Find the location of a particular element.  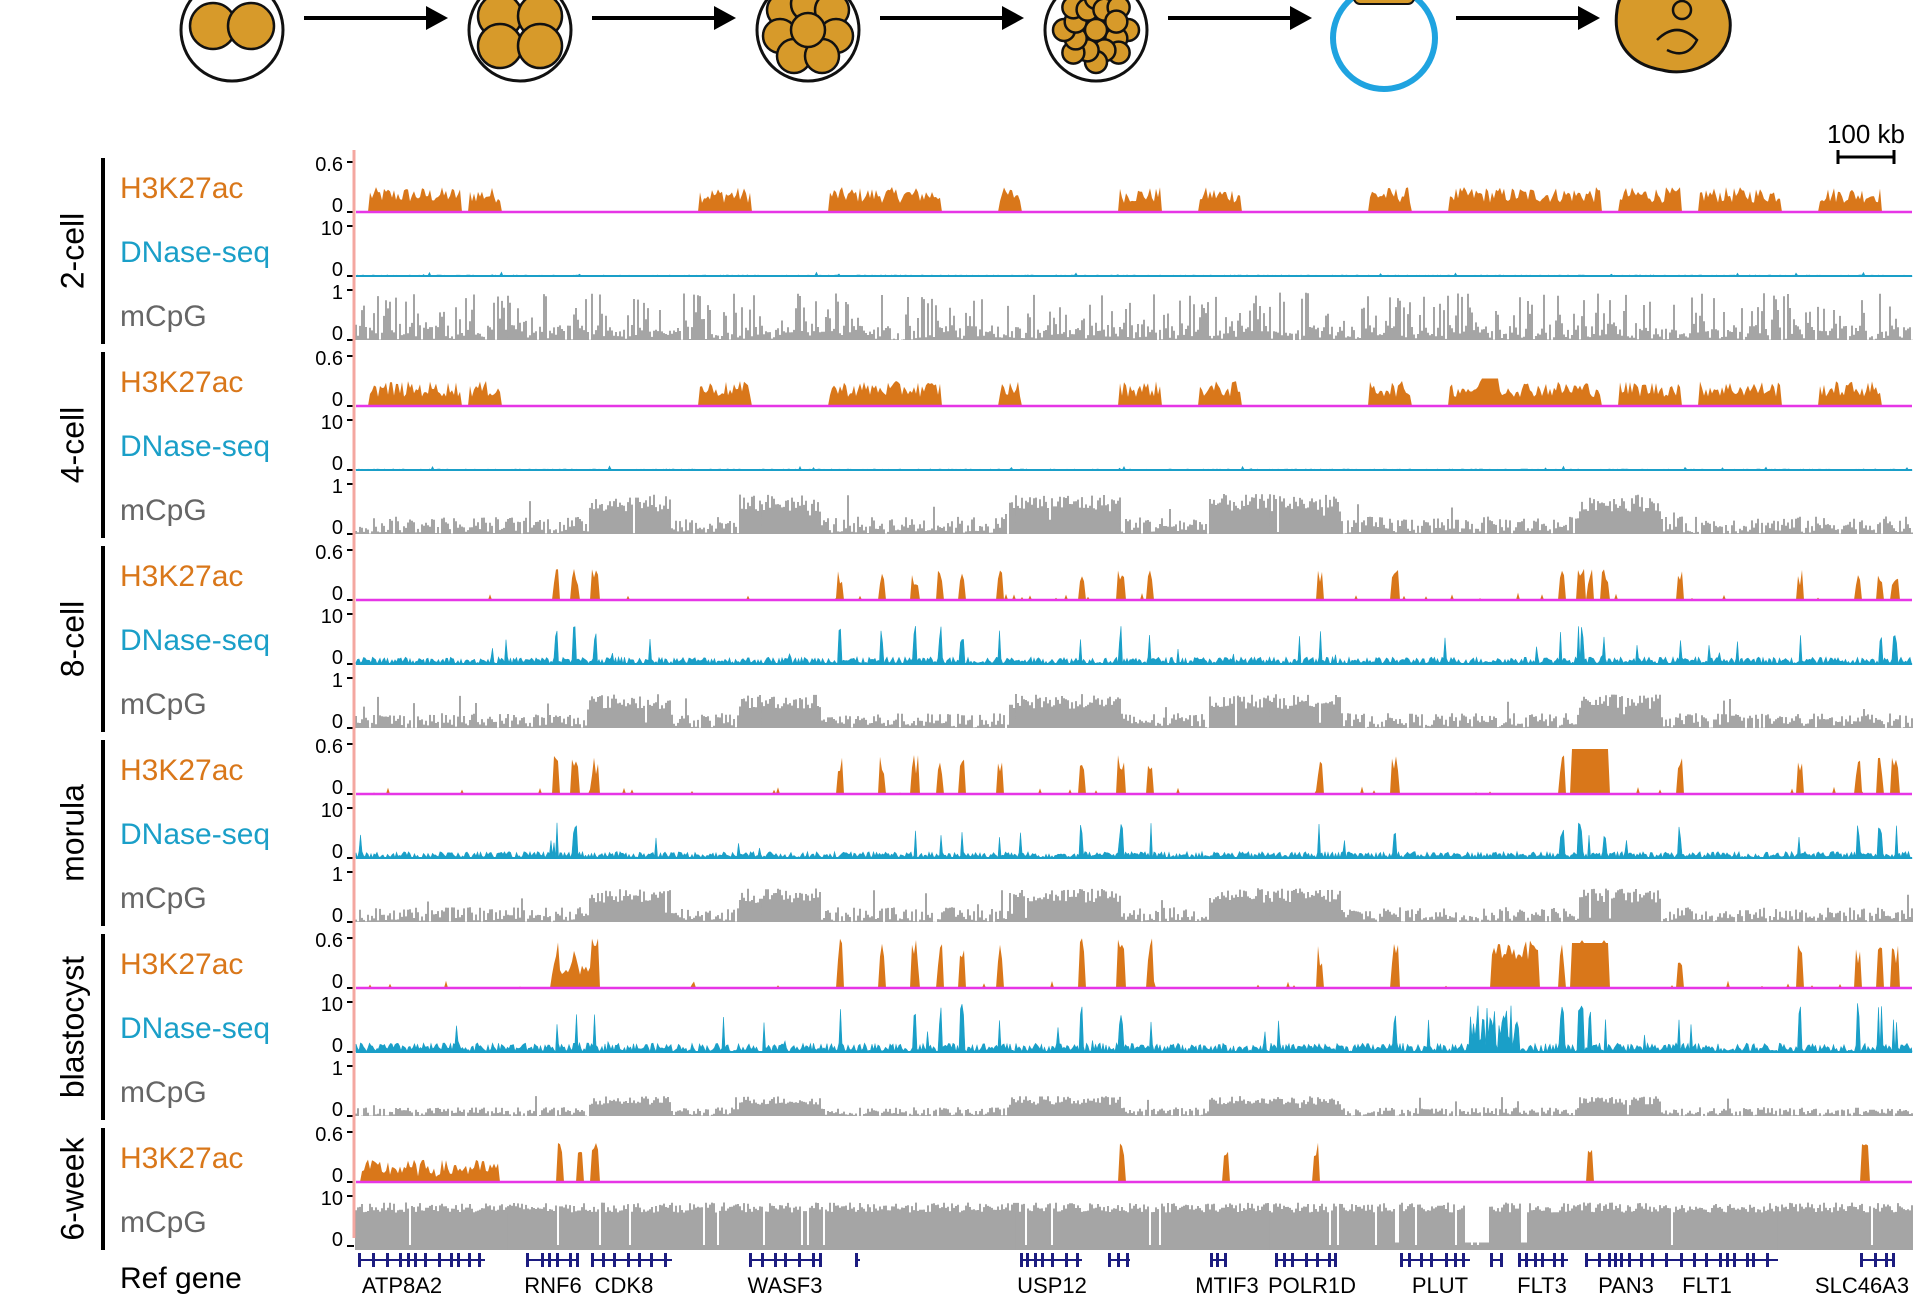

stage-label: 2-cell is located at coordinates (72, 251).